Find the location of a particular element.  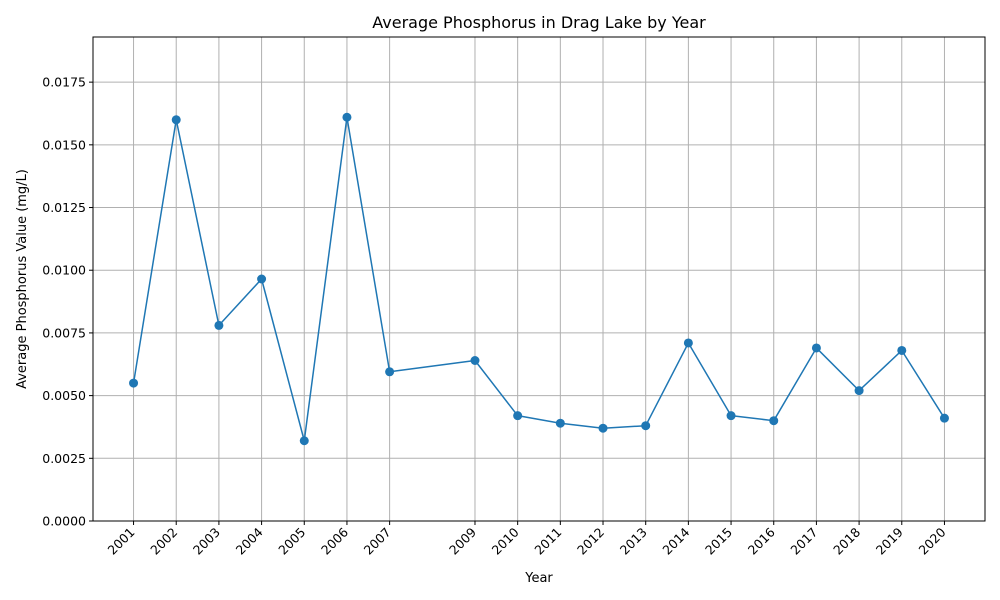

y-tick-label: 0.0175 is located at coordinates (64, 82).